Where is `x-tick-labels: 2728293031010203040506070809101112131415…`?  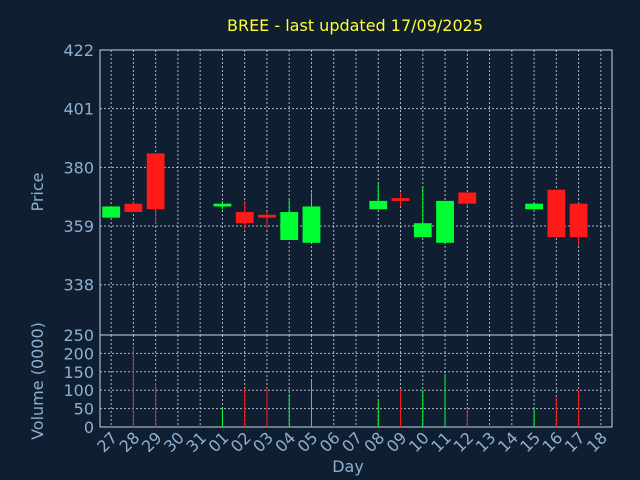
x-tick-labels: 2728293031010203040506070809101112131415… is located at coordinates (352, 442).